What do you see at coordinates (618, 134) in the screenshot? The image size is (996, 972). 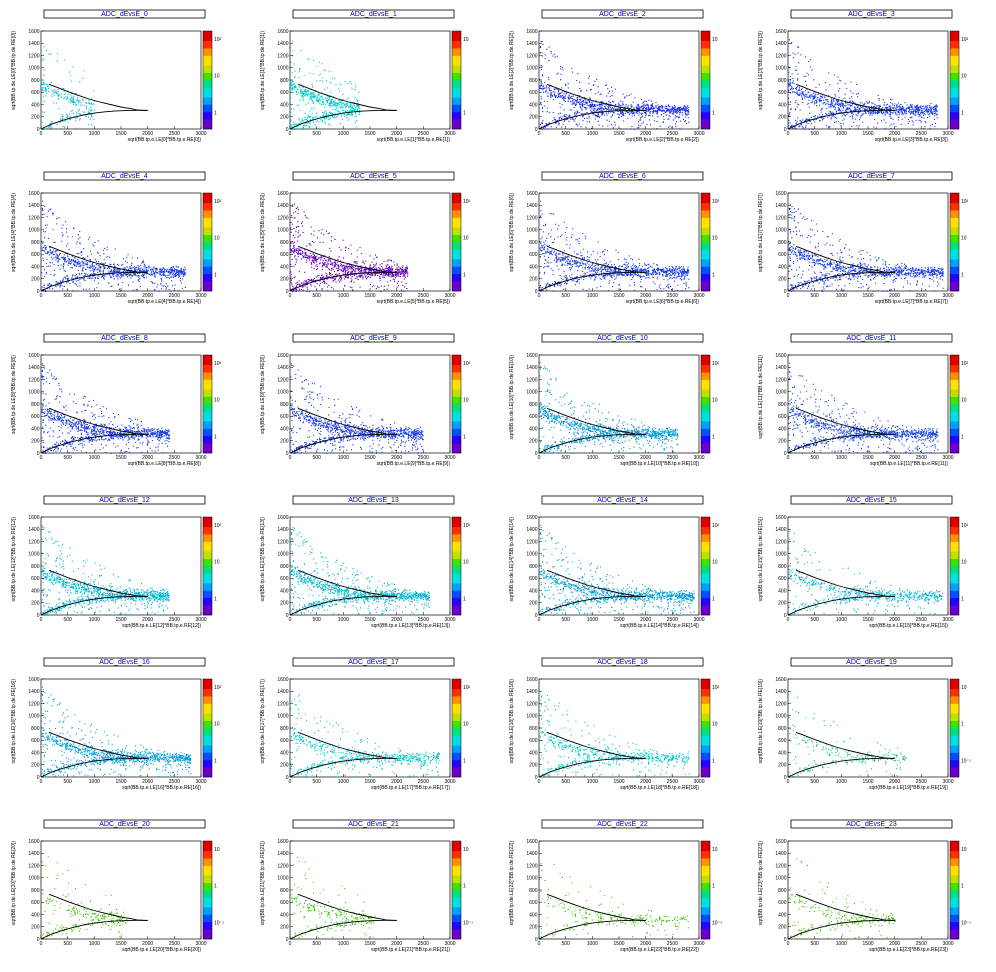 I see `x-tick-label: 1500` at bounding box center [618, 134].